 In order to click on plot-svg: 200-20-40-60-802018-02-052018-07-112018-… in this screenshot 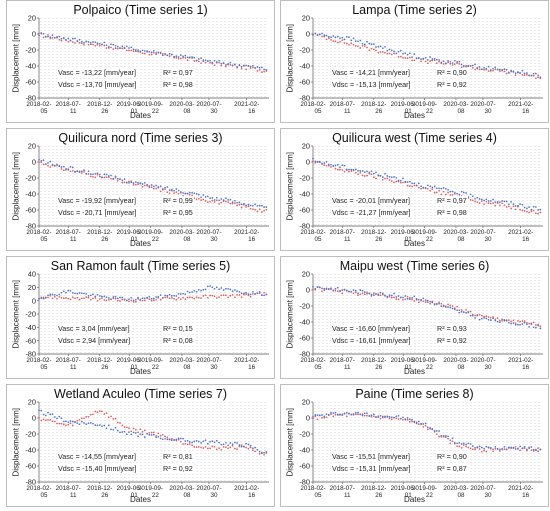, I will do `click(421, 192)`.